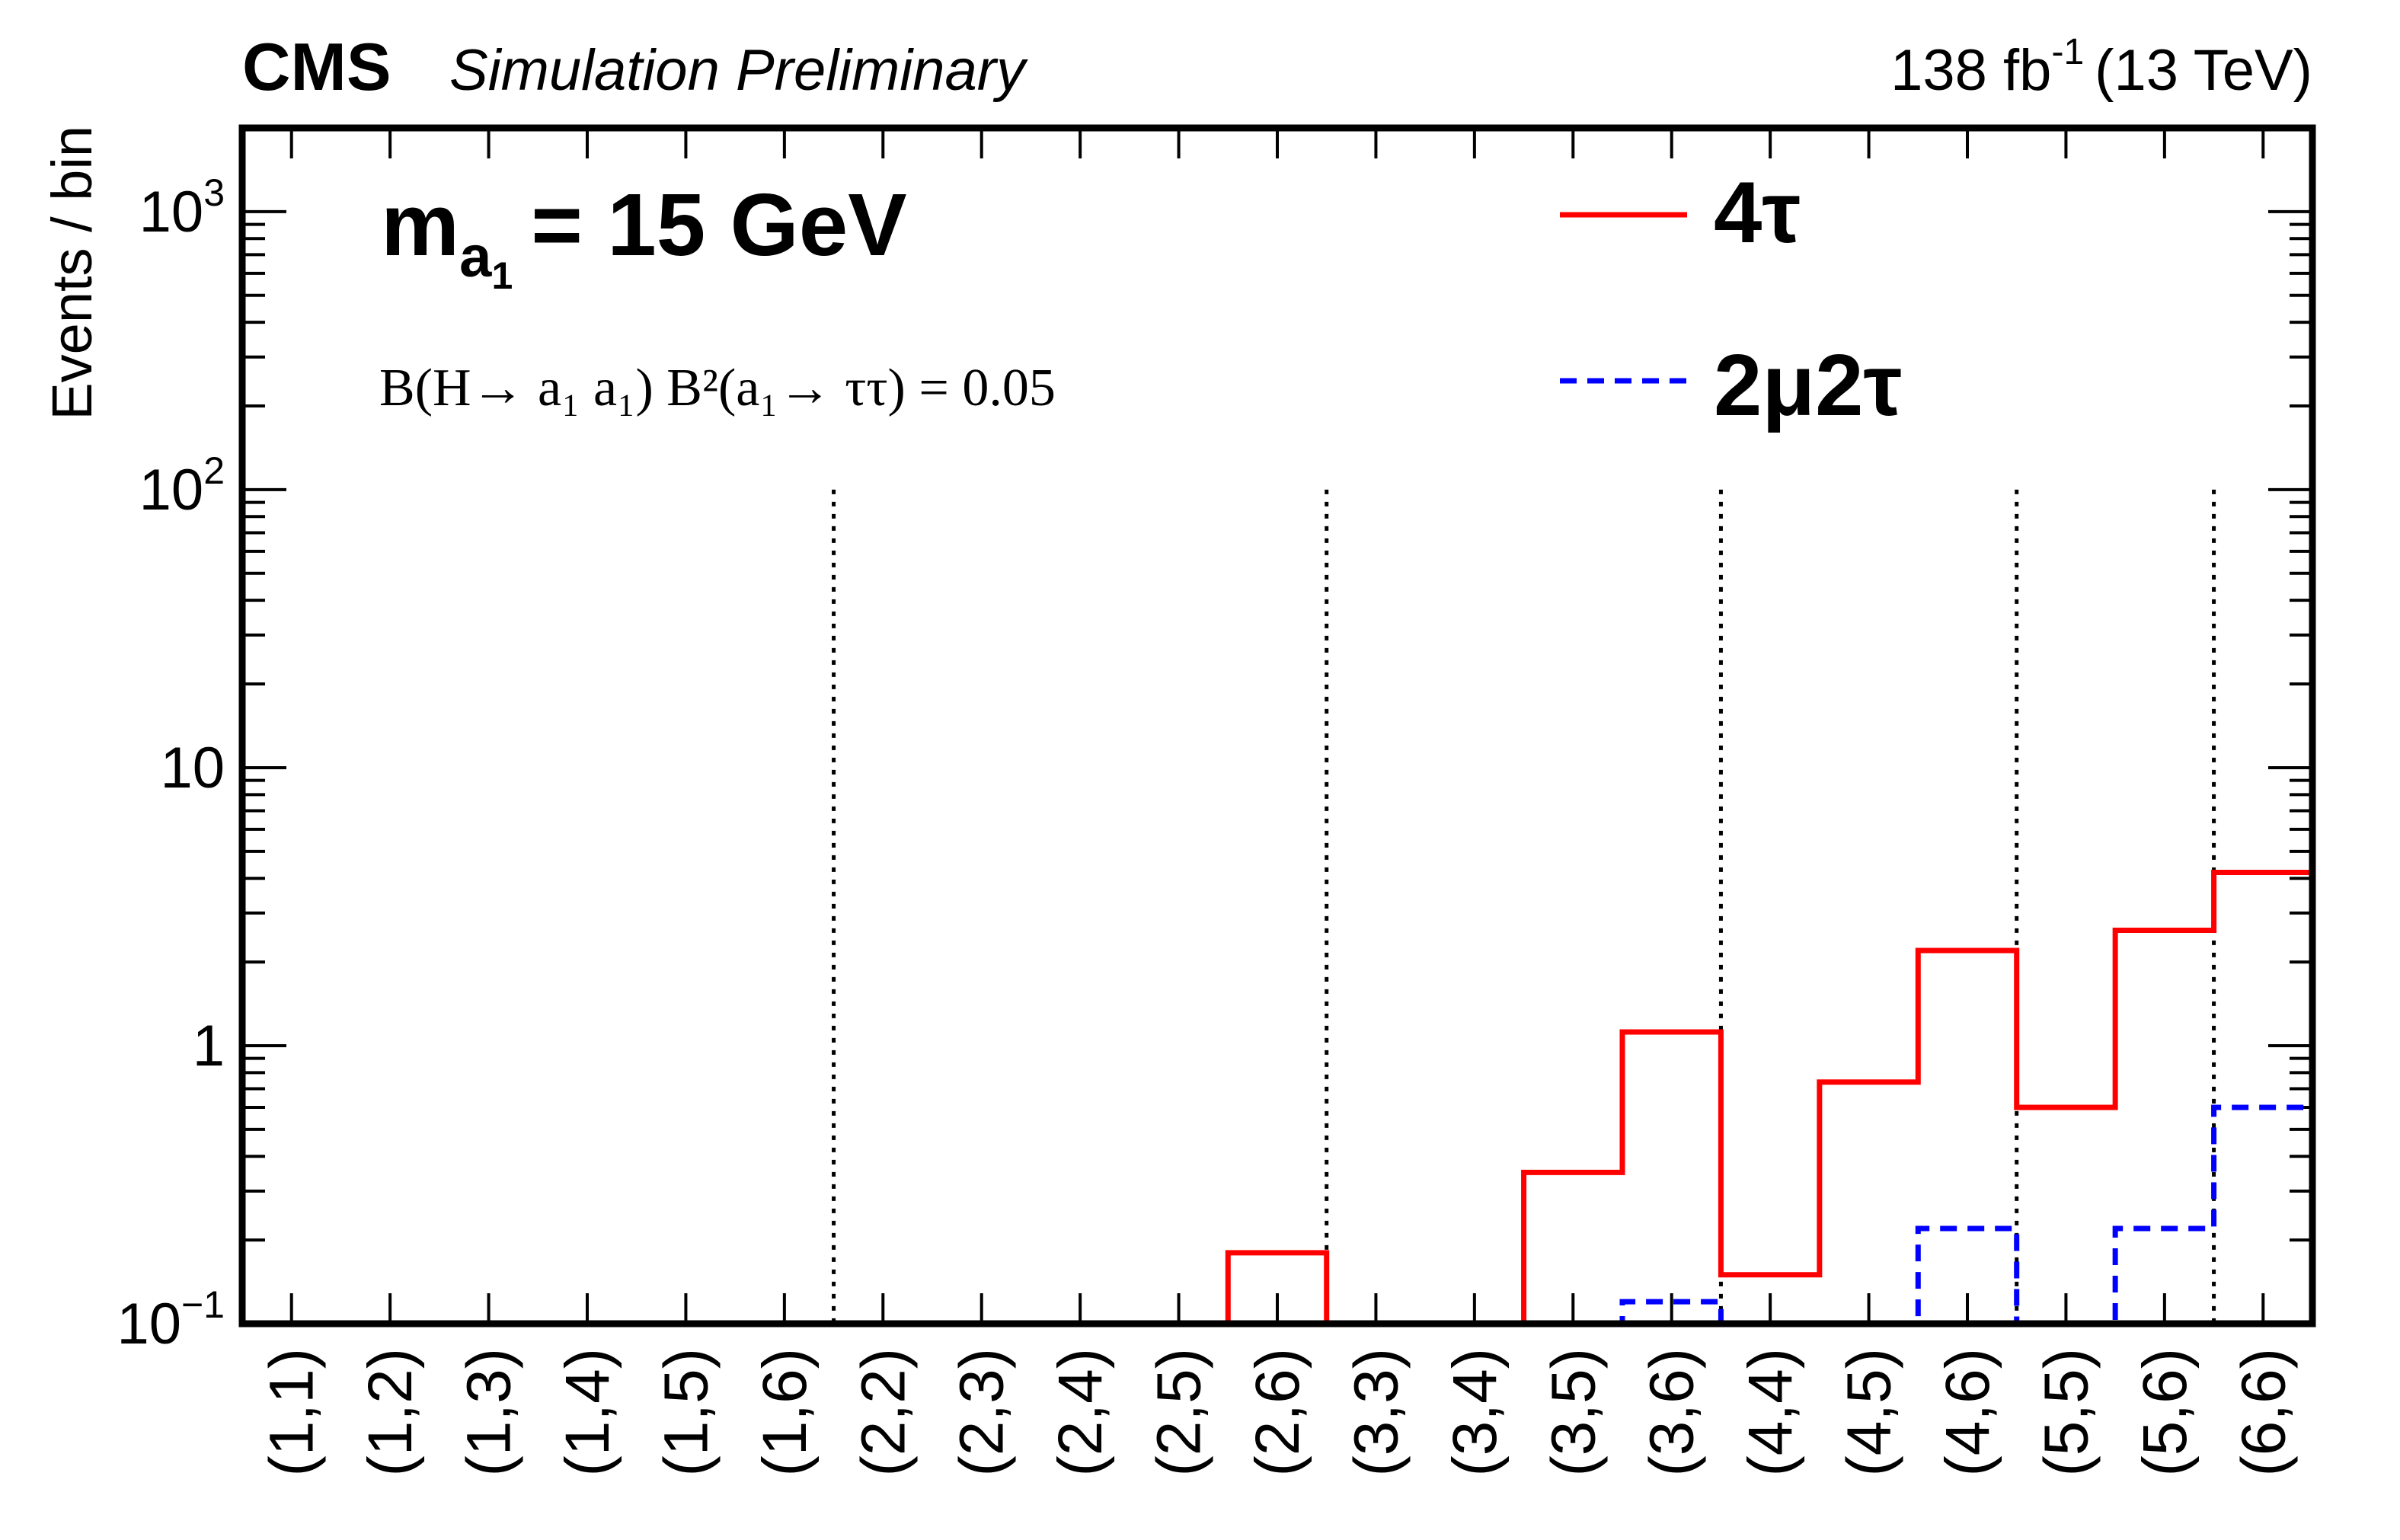 The image size is (2400, 1540). I want to click on status-label: Simulation Preliminary, so click(738, 70).